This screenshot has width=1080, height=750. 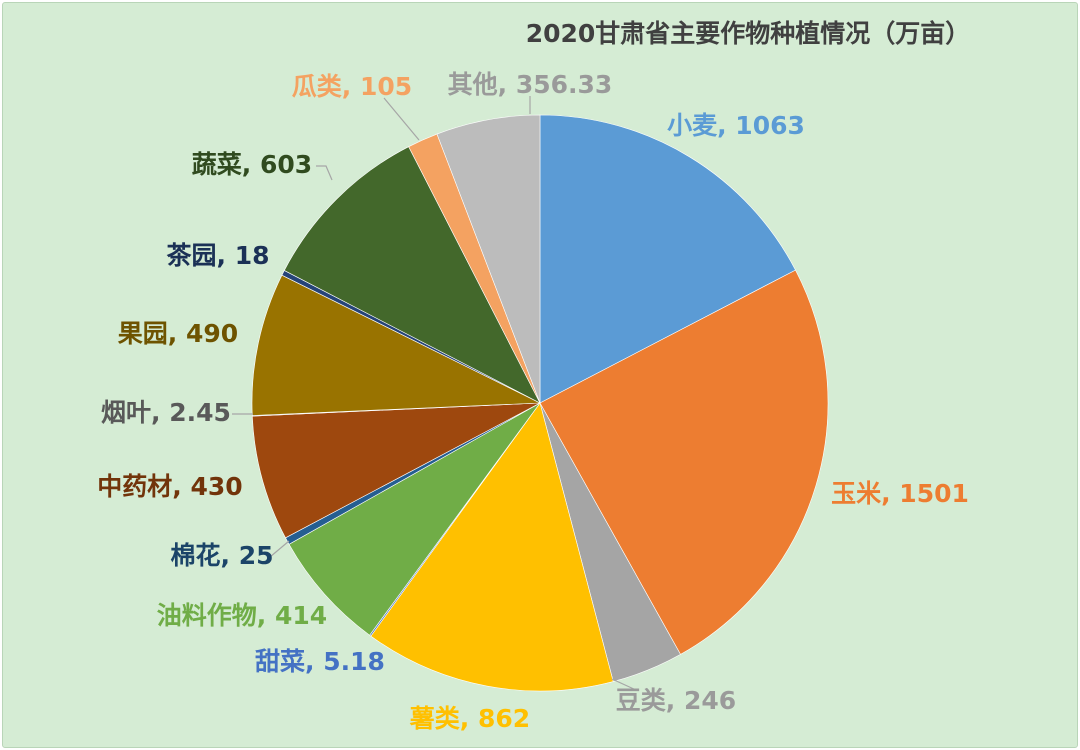 What do you see at coordinates (252, 164) in the screenshot?
I see `data-label-11: 蔬菜, 603` at bounding box center [252, 164].